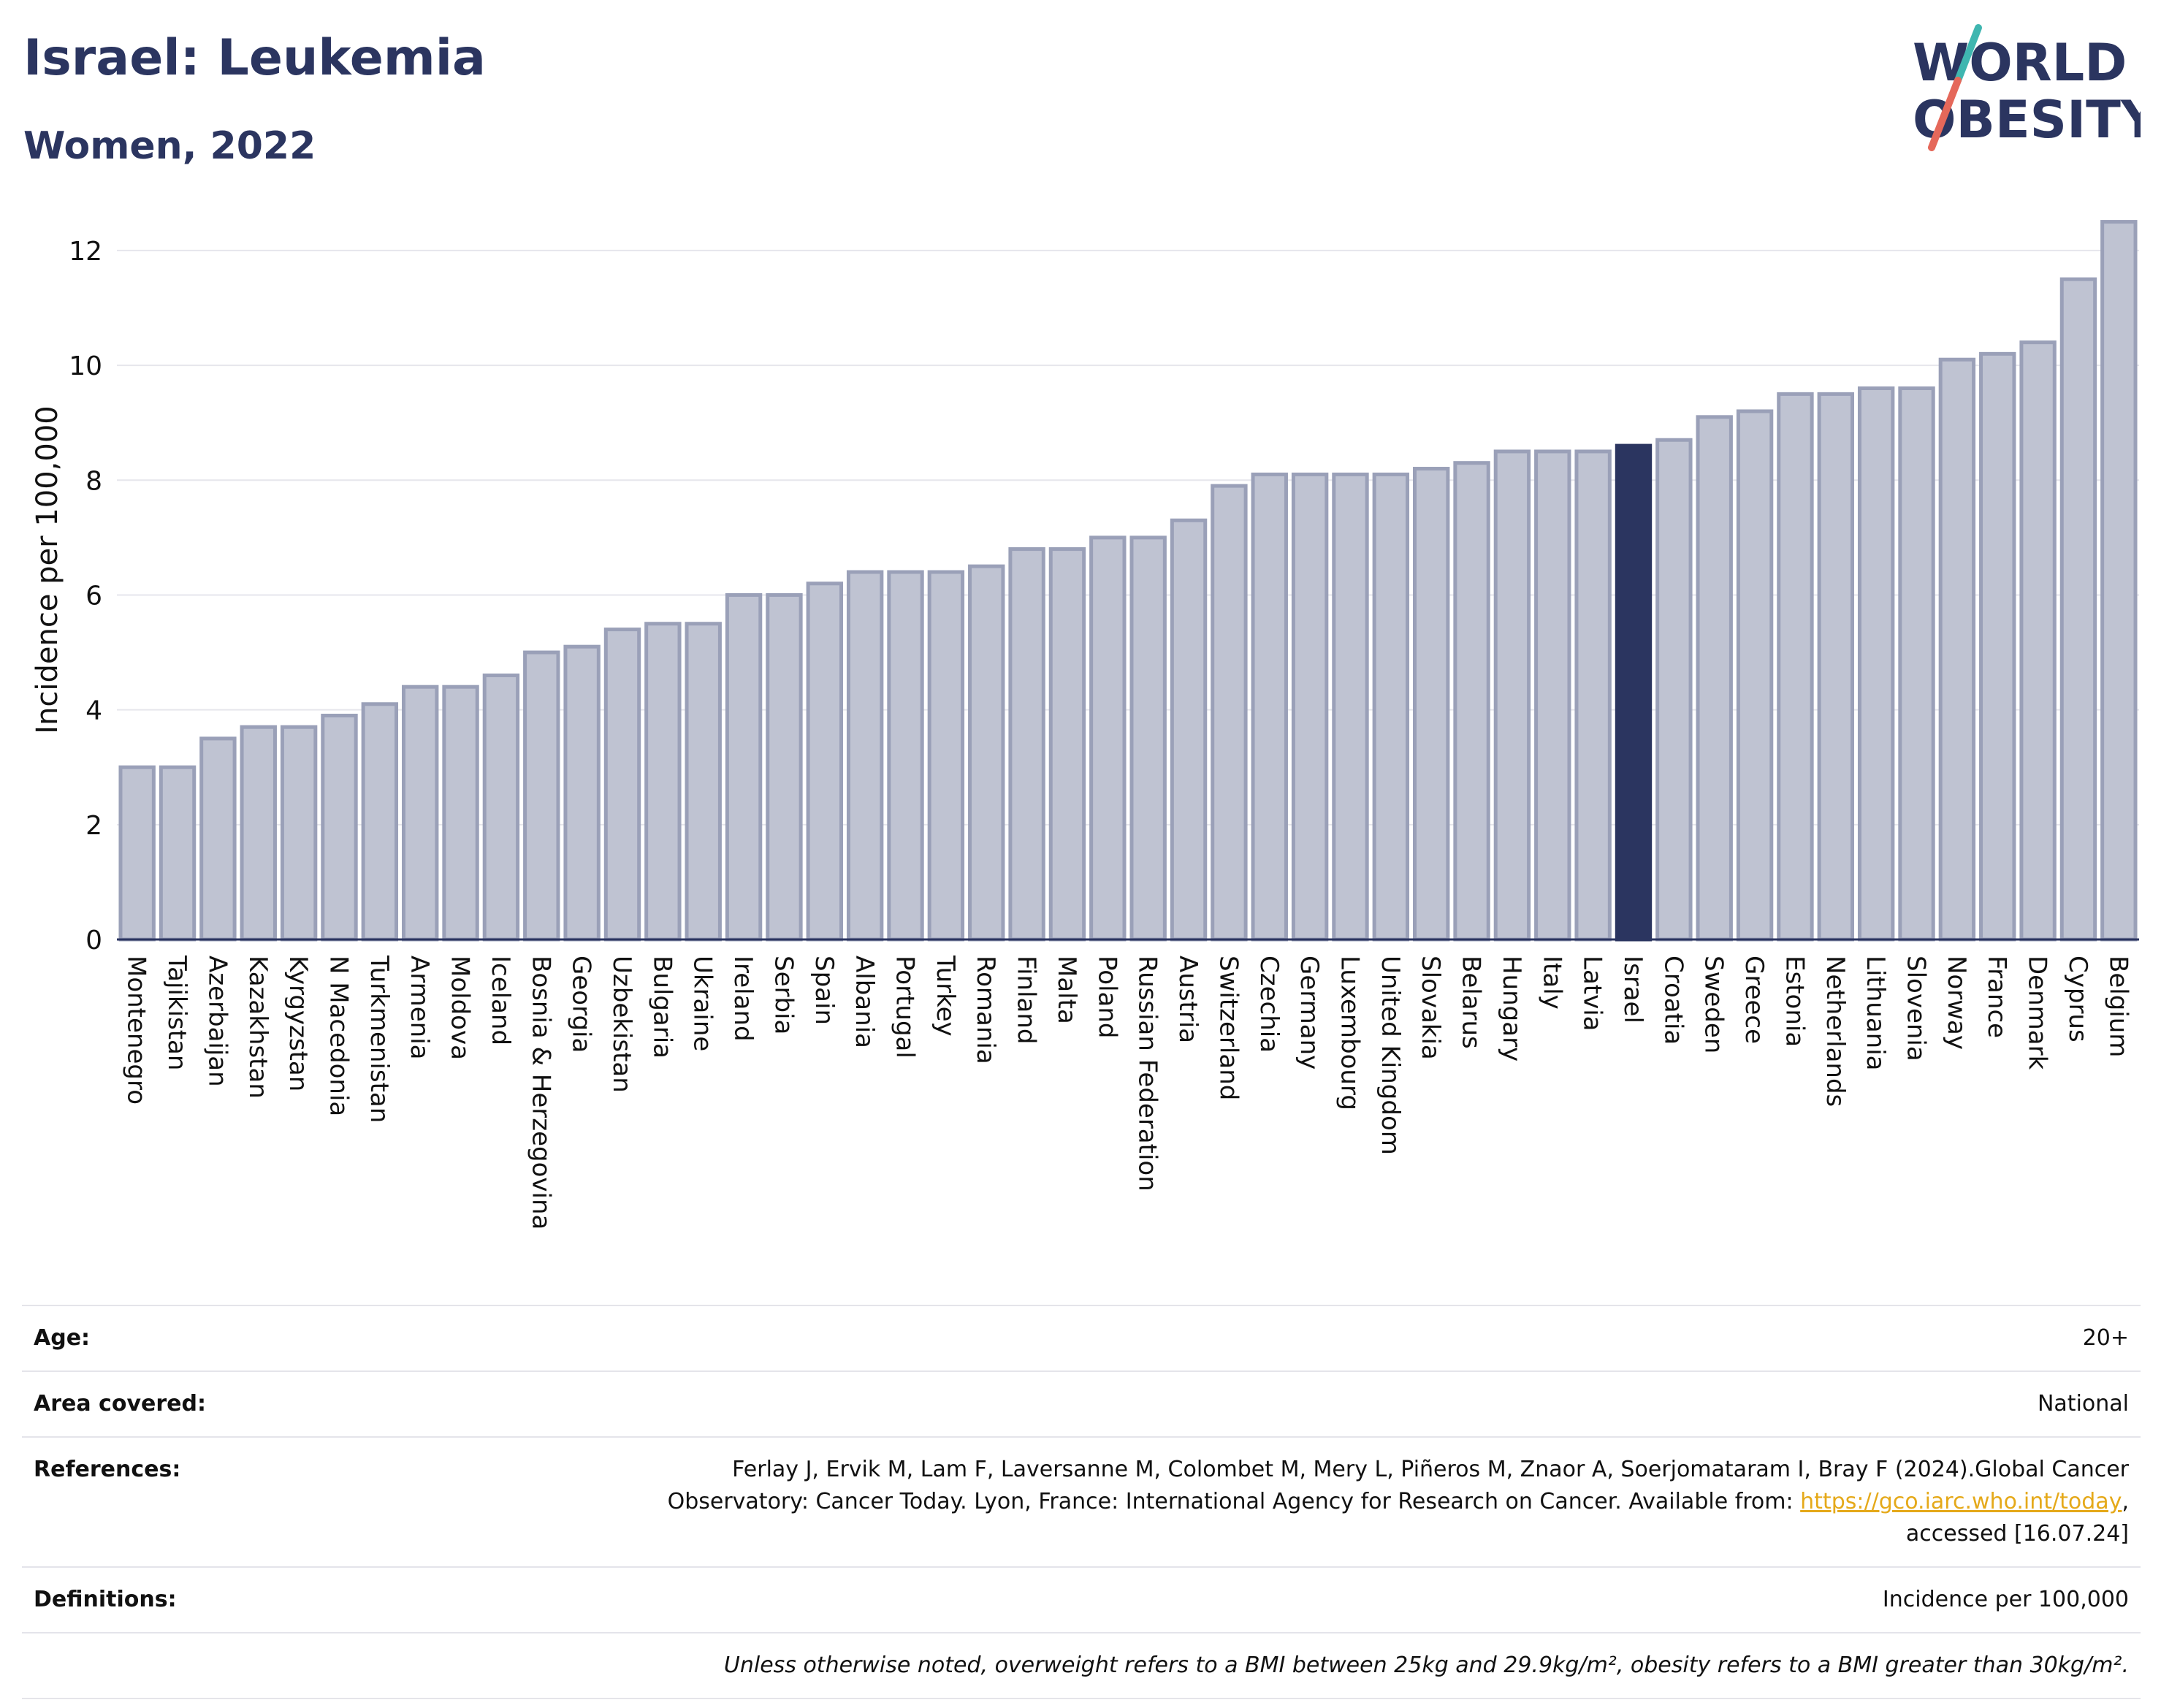  What do you see at coordinates (825, 762) in the screenshot?
I see `bar-spain` at bounding box center [825, 762].